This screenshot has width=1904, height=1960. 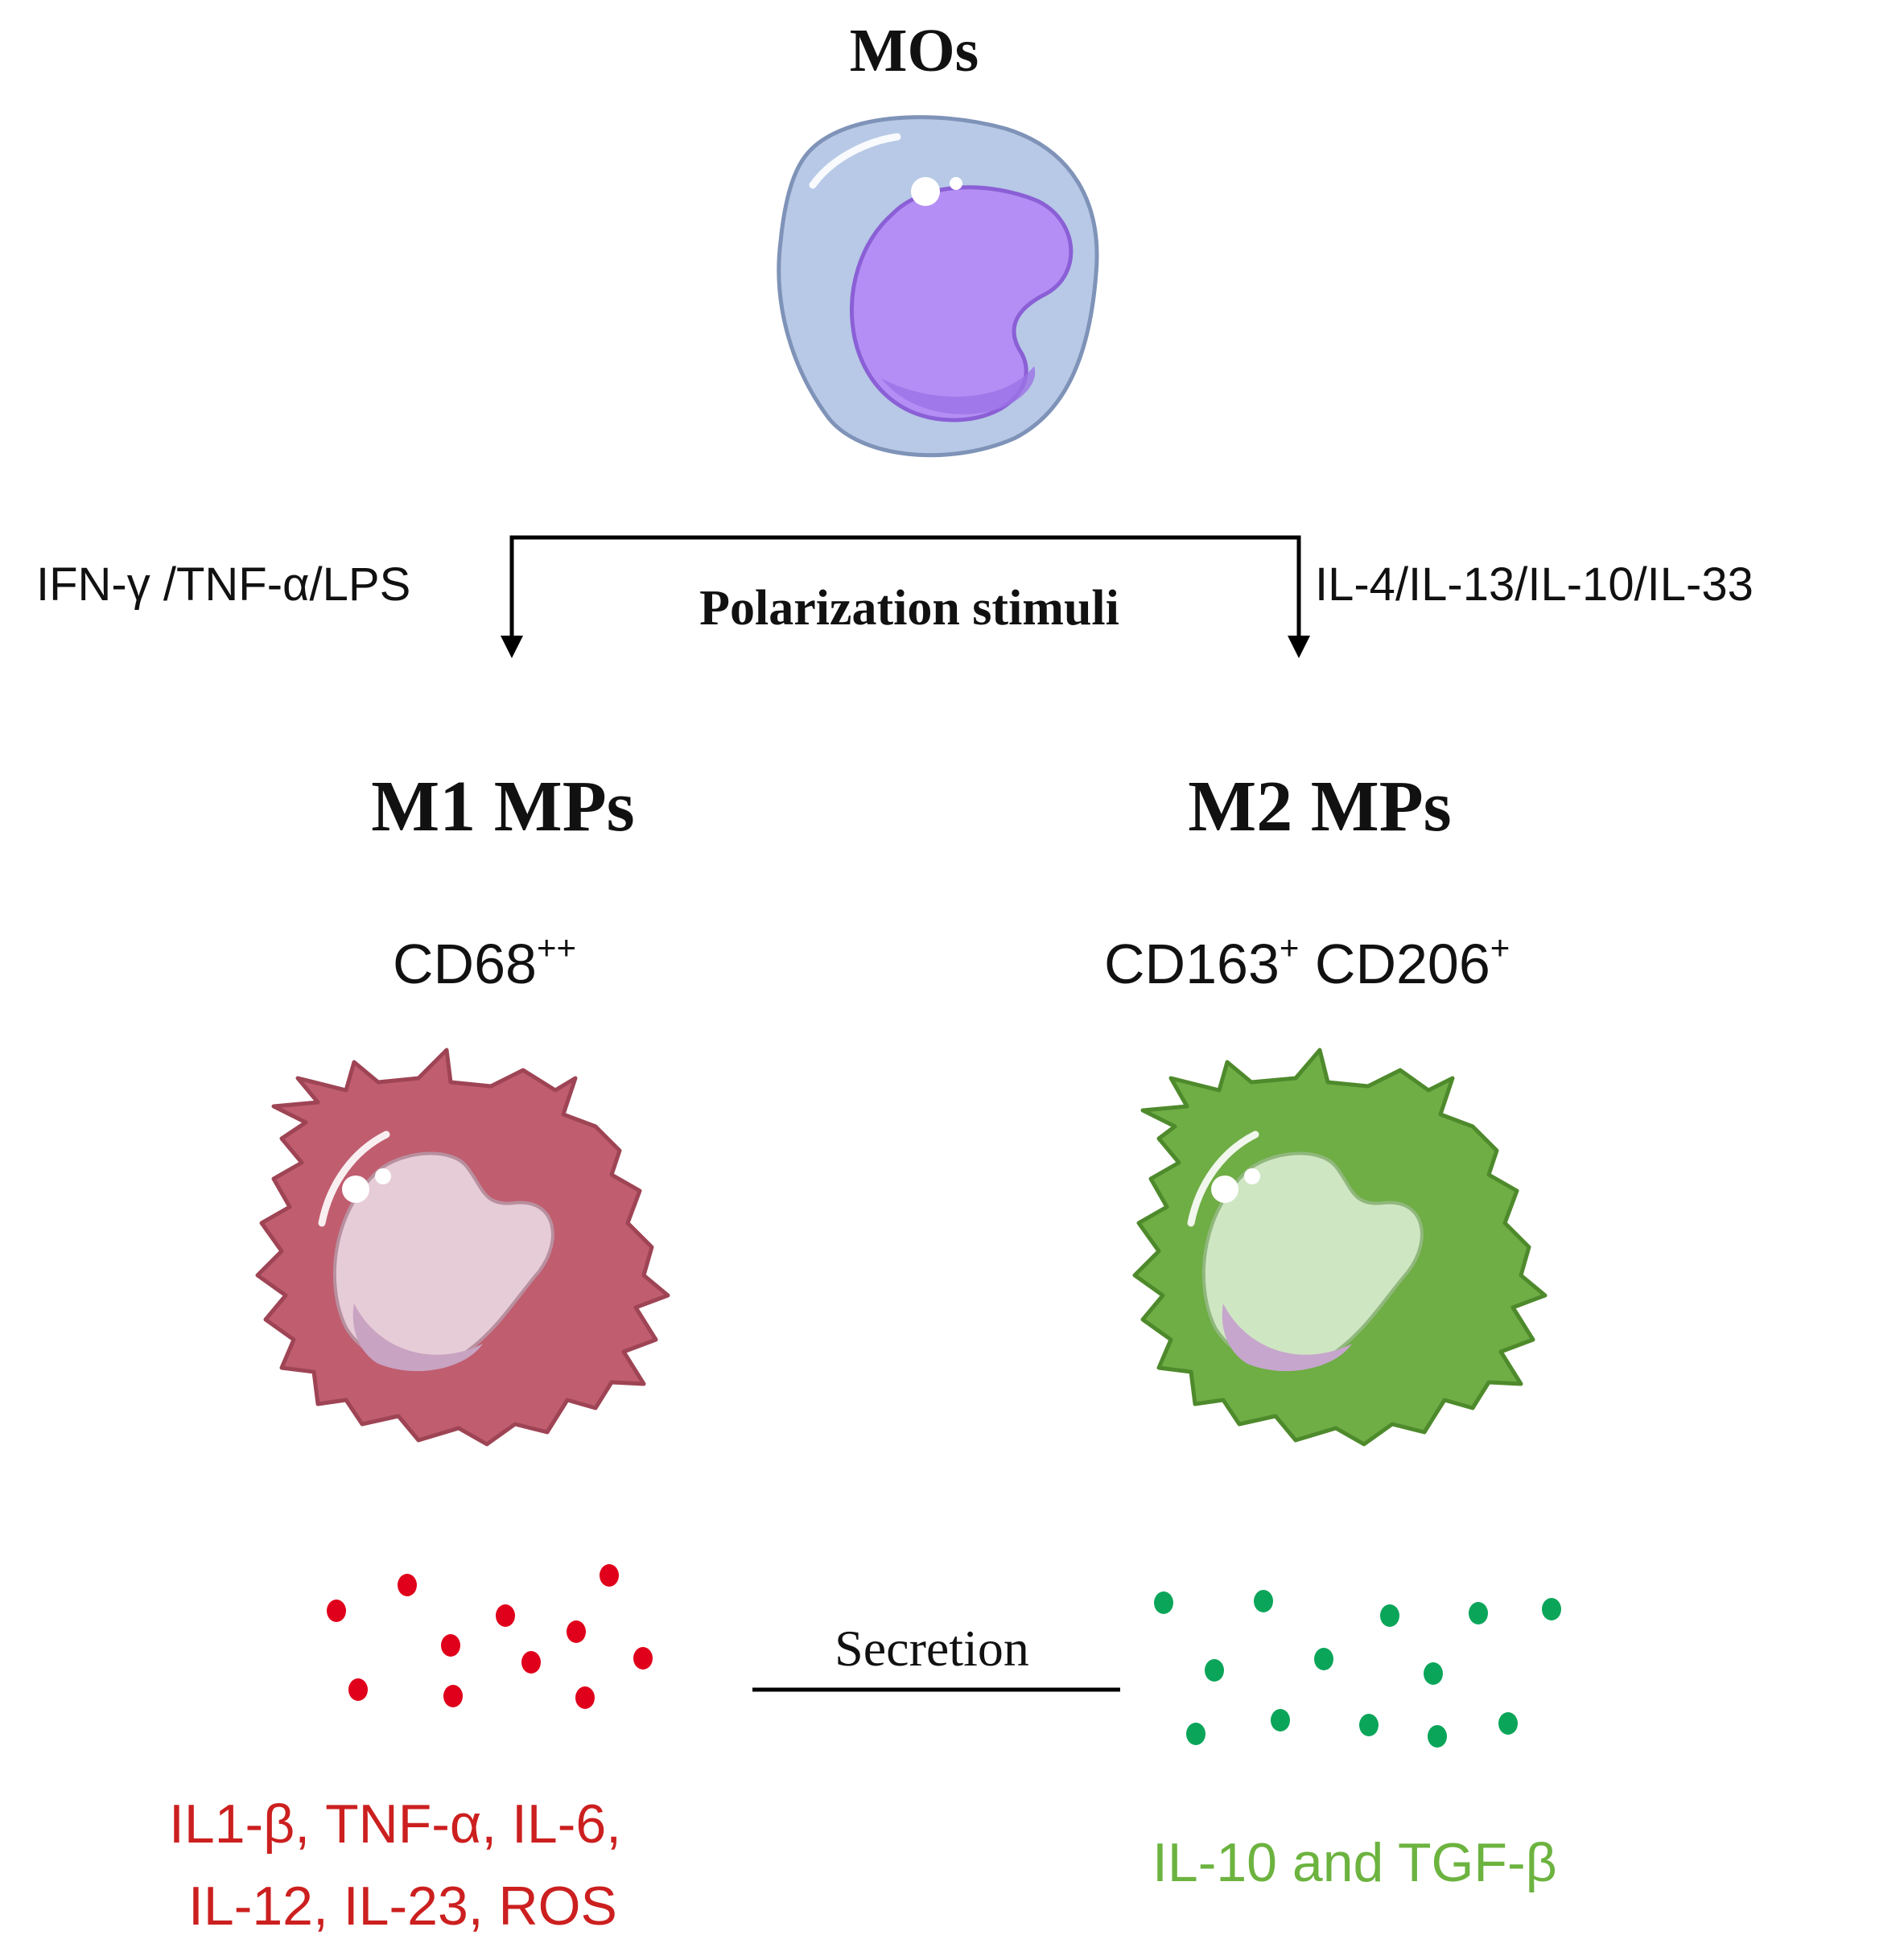 What do you see at coordinates (932, 1648) in the screenshot?
I see `secretion-label: Secretion` at bounding box center [932, 1648].